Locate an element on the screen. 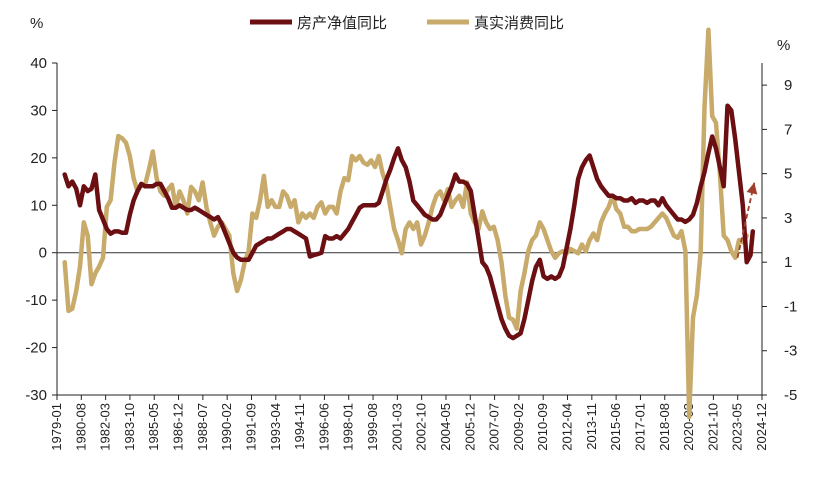 The image size is (813, 482). x-tick-label: 2012-04 is located at coordinates (567, 427).